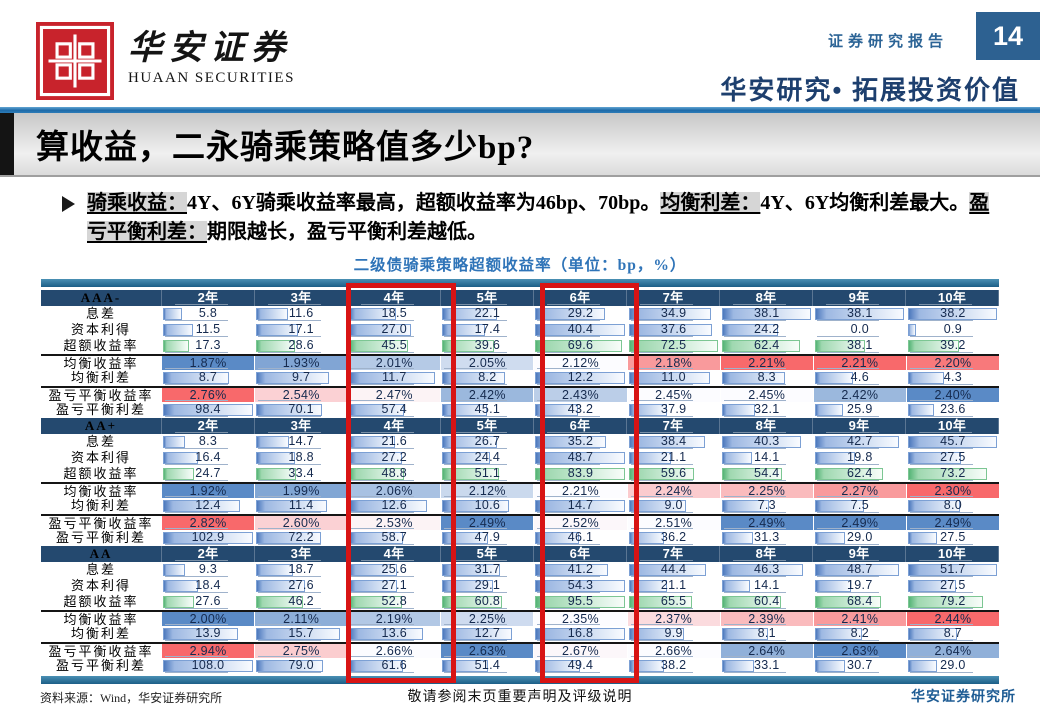  What do you see at coordinates (520, 378) in the screenshot?
I see `table-row: 均衡利差 8.7 9.7 11.7 8.2 12.2 11.0 8.3 4.6 4.3` at bounding box center [520, 378].